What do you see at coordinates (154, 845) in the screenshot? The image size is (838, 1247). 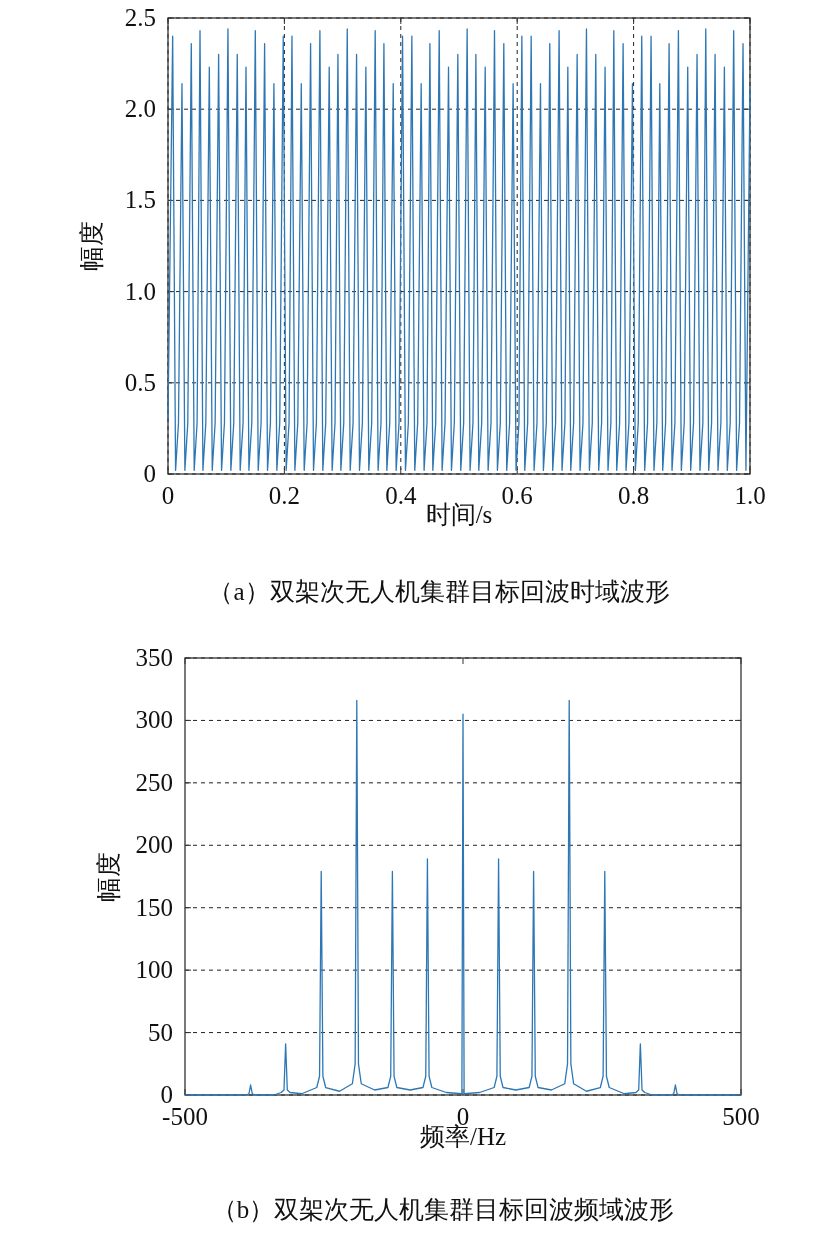 I see `y-tick-label: 200` at bounding box center [154, 845].